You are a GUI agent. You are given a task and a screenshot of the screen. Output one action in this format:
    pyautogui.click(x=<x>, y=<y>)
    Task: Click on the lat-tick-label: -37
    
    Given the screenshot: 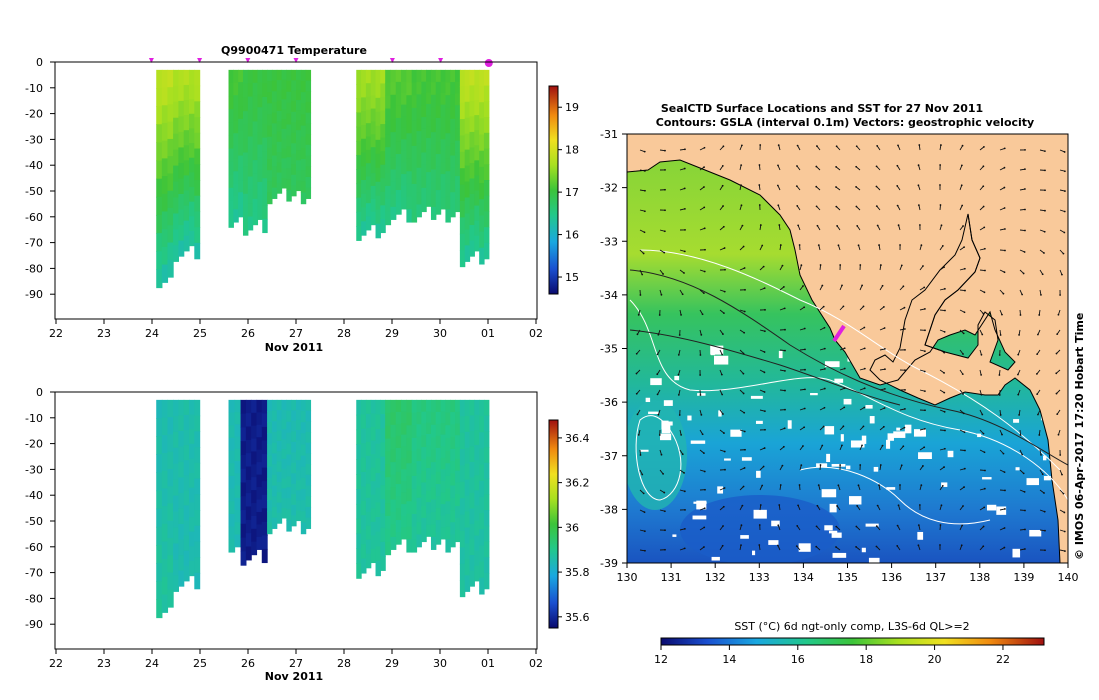 What is the action you would take?
    pyautogui.click(x=609, y=456)
    